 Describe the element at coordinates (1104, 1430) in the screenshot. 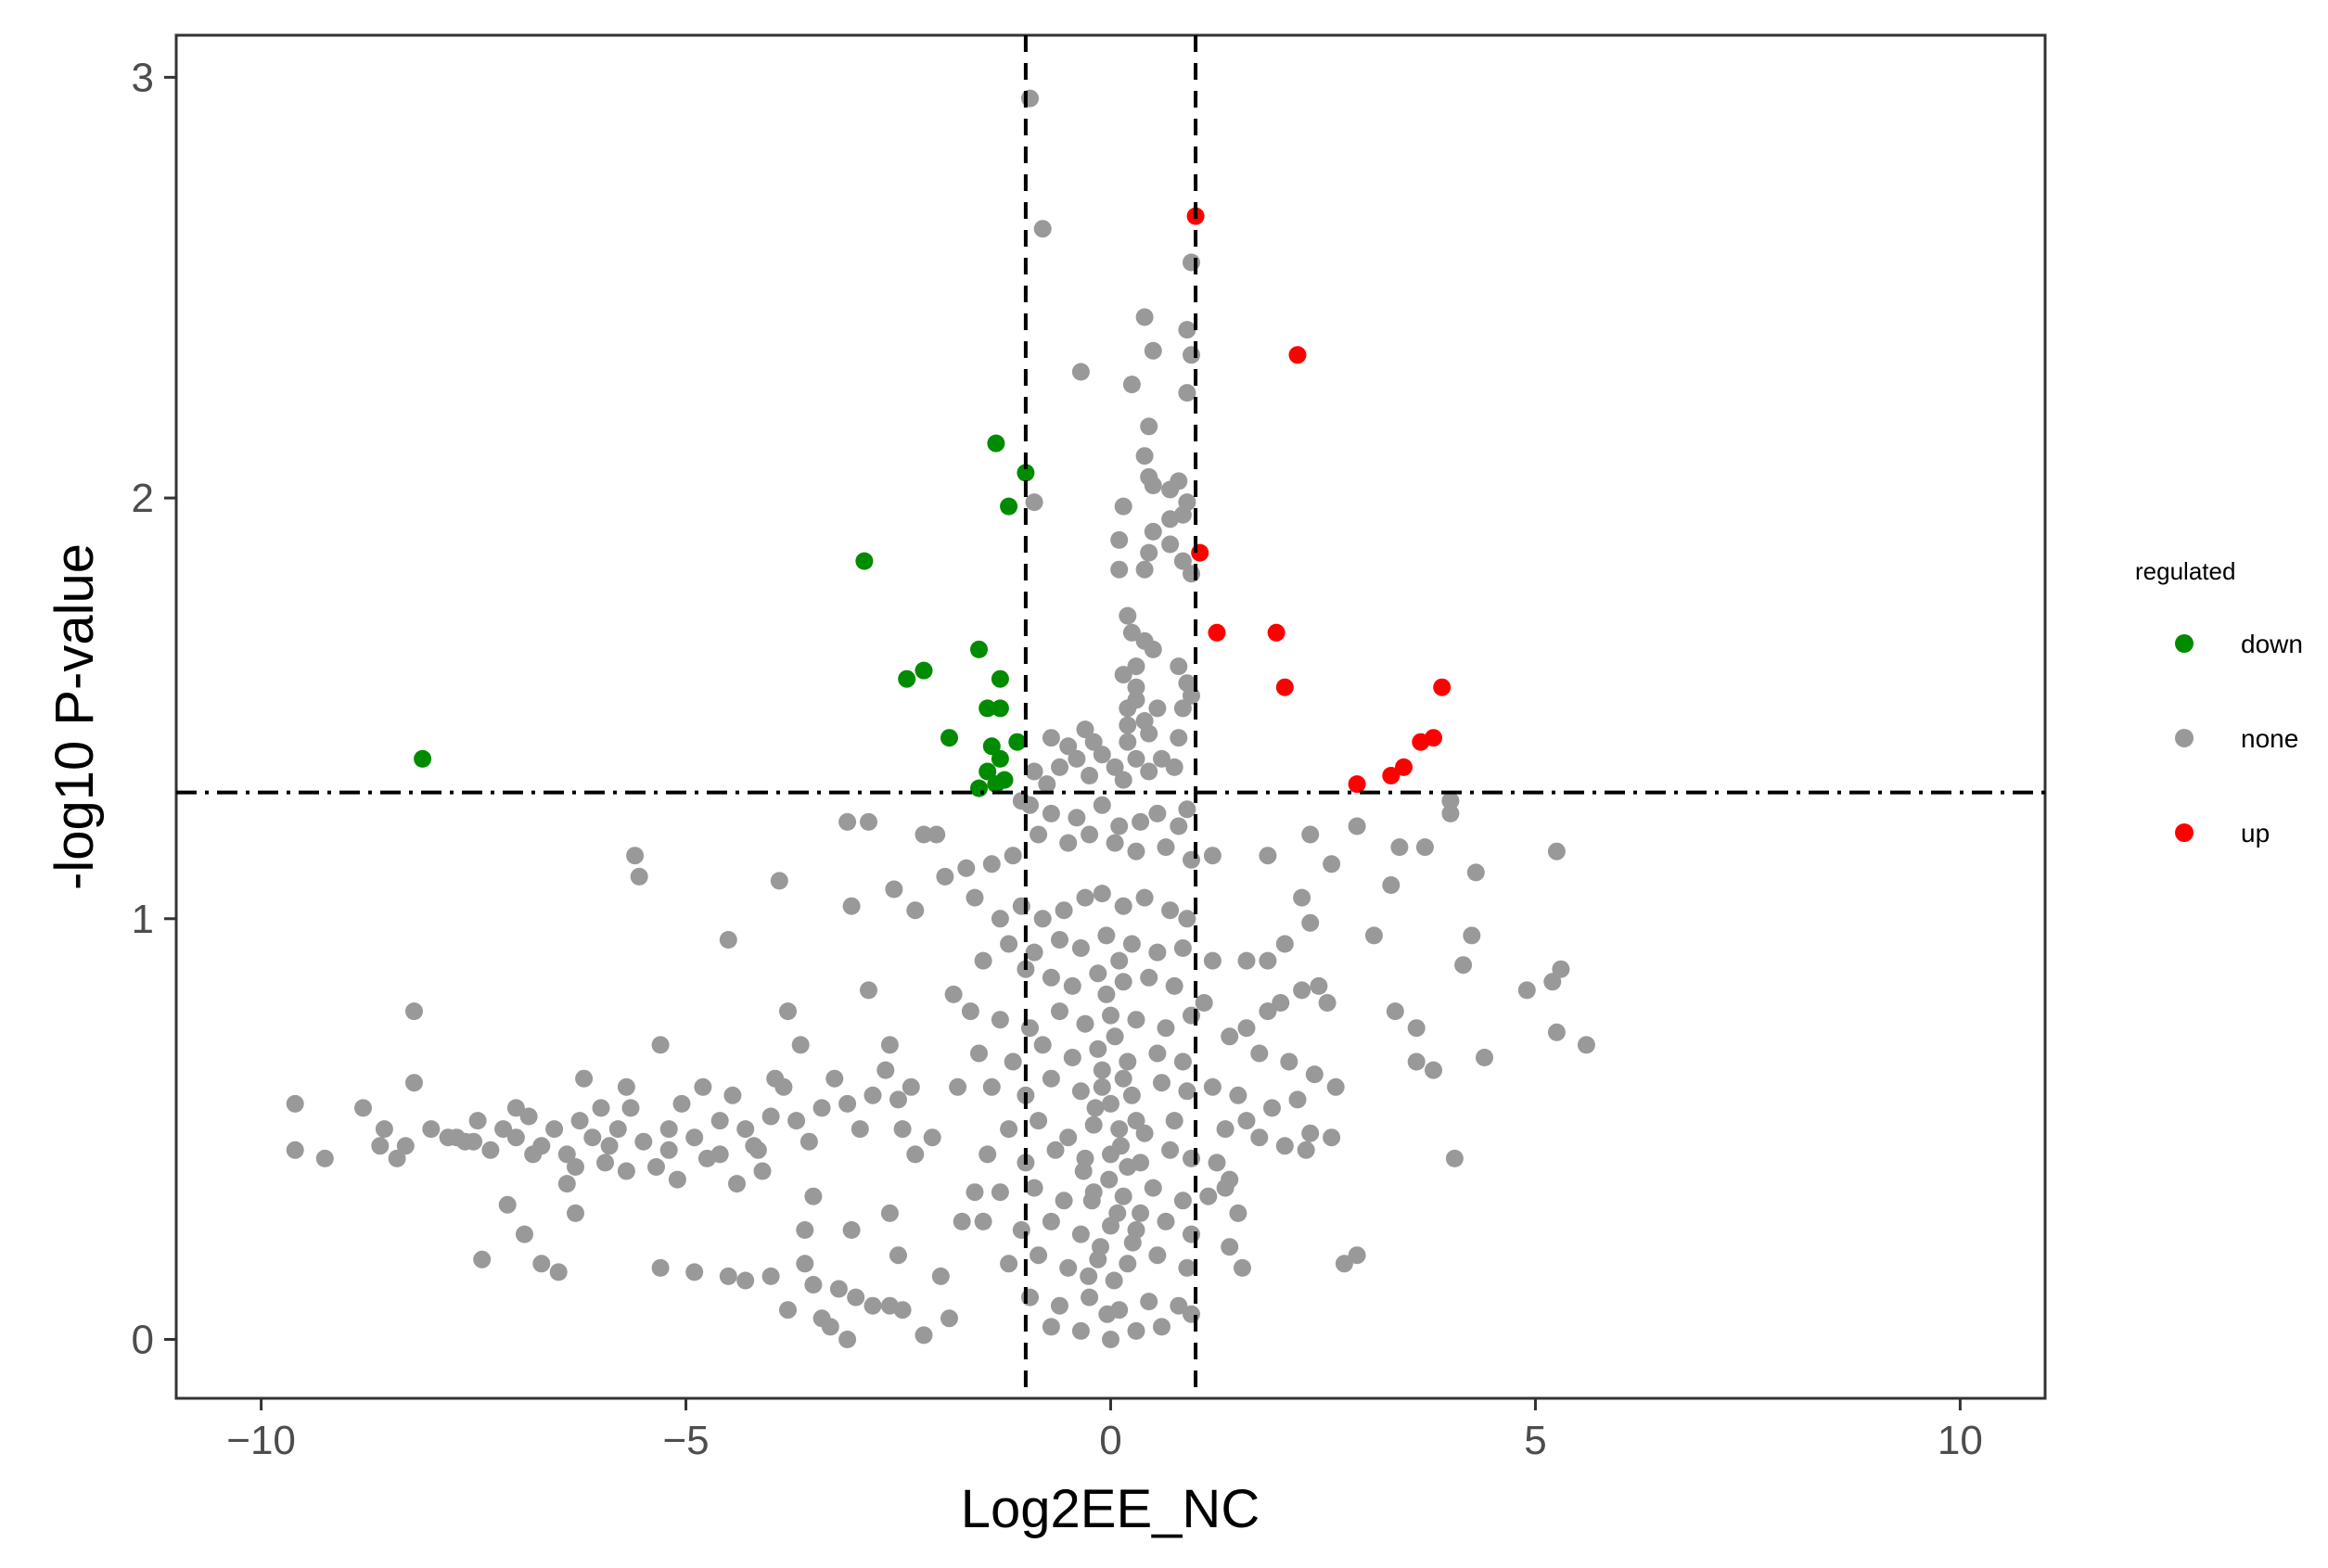

I see `x-axis: −10 −5 0 5 10` at that location.